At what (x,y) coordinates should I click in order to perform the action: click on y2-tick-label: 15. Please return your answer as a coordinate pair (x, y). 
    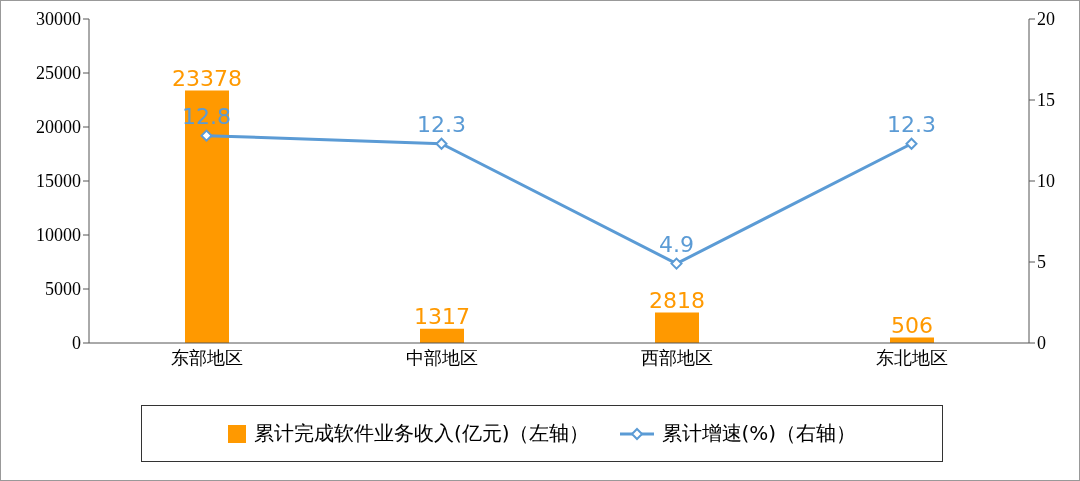
    Looking at the image, I should click on (1046, 100).